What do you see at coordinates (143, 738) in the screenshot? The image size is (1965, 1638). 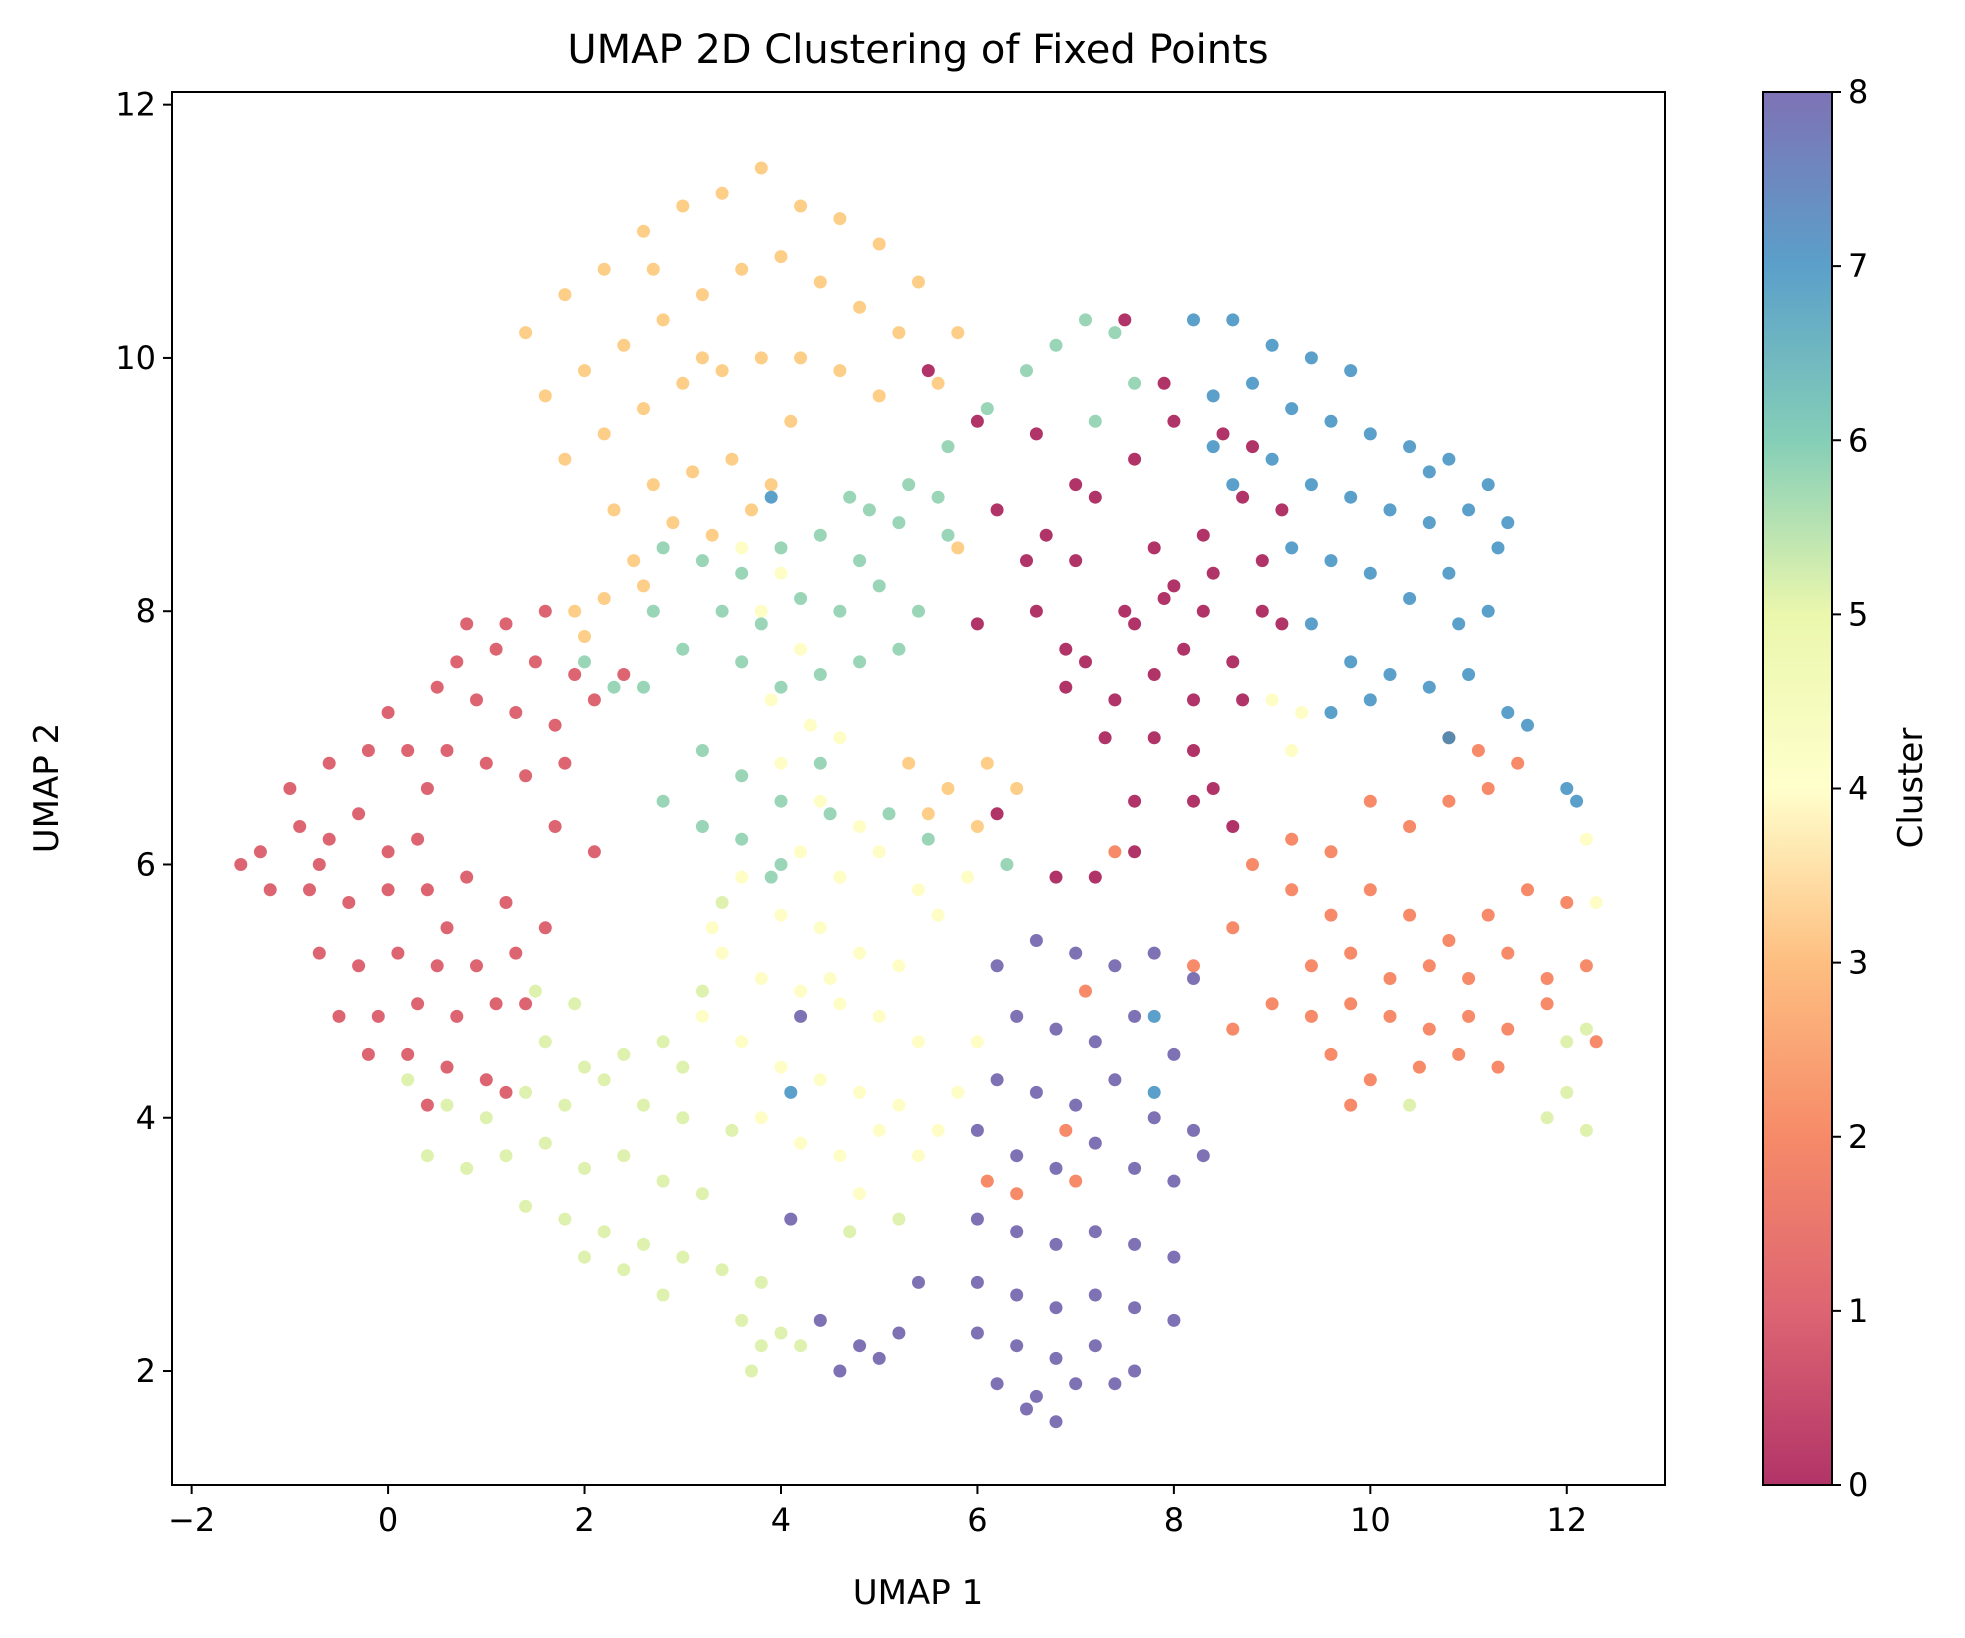 I see `y-axis-ticks: 2 4 6 8 10 12` at bounding box center [143, 738].